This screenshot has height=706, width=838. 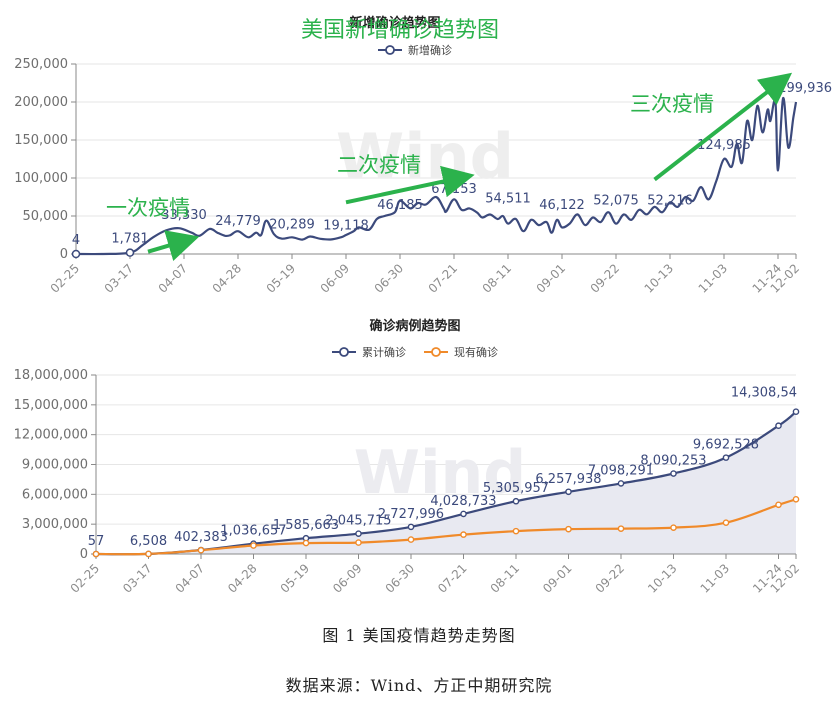 What do you see at coordinates (51, 375) in the screenshot?
I see `y-tick-label: 18,000,000` at bounding box center [51, 375].